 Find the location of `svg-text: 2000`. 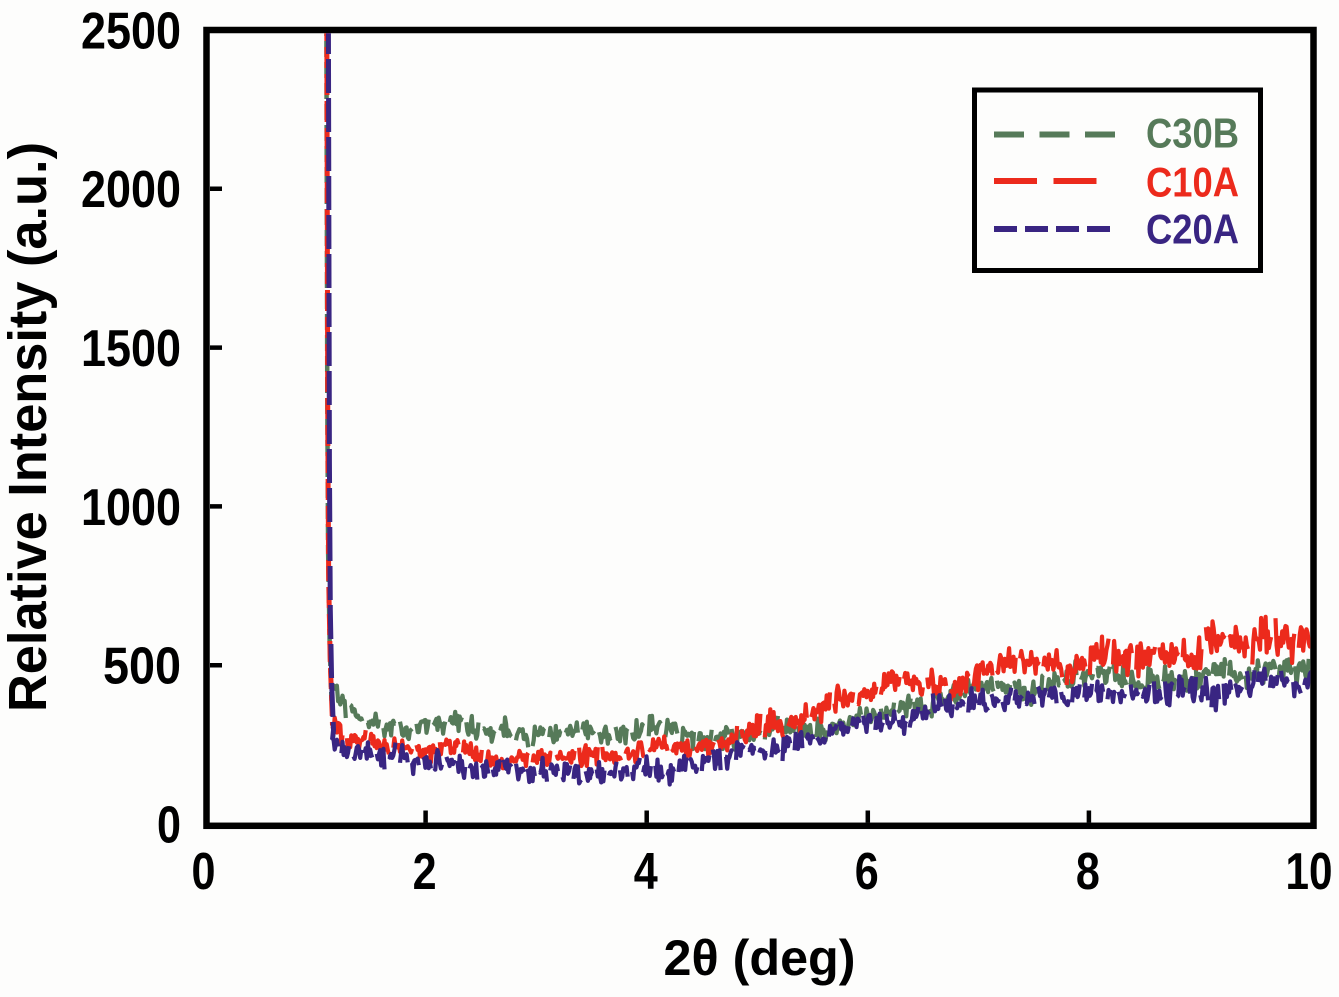

svg-text: 2000 is located at coordinates (131, 190).